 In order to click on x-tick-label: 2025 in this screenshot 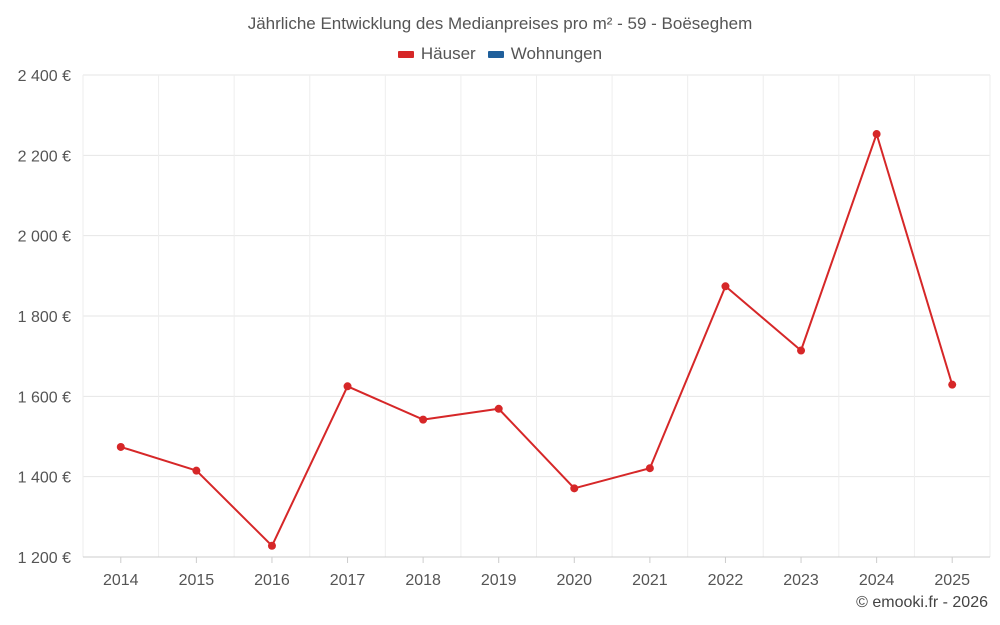, I will do `click(952, 580)`.